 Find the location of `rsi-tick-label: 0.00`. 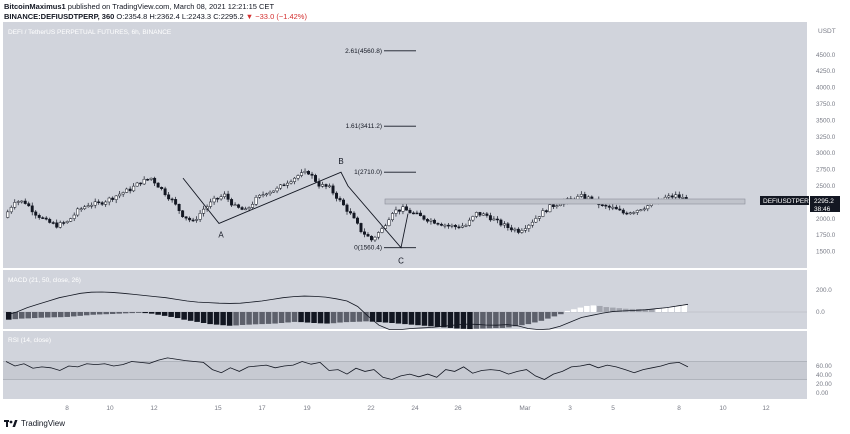

rsi-tick-label: 0.00 is located at coordinates (822, 393).